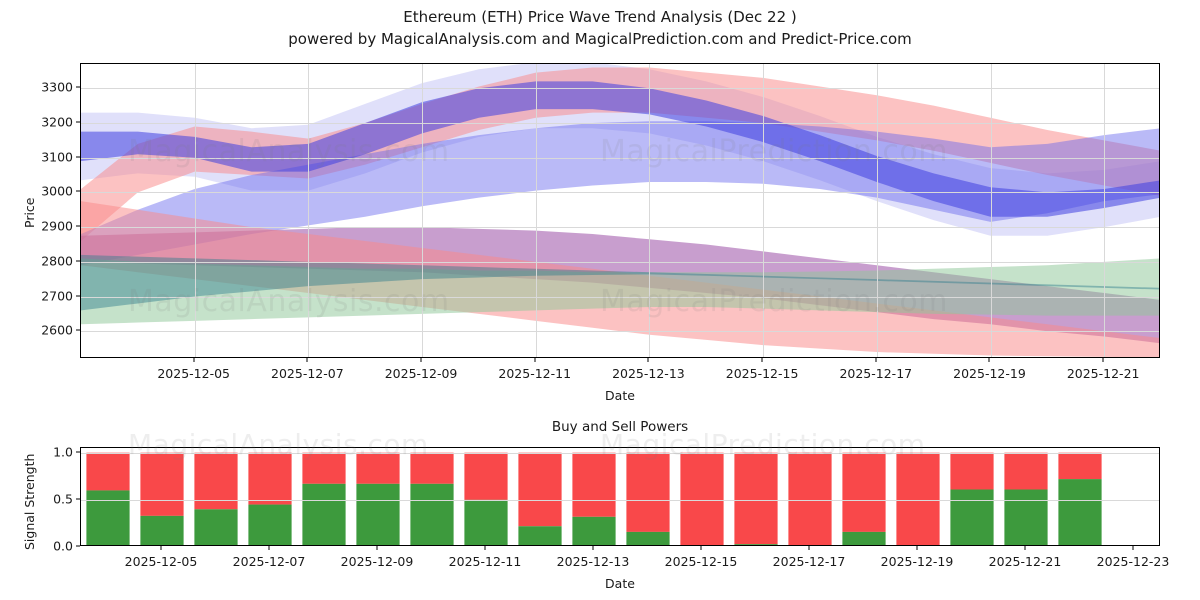 Image resolution: width=1200 pixels, height=600 pixels. I want to click on signal-xtick-label: 2025-12-23, so click(1133, 561).